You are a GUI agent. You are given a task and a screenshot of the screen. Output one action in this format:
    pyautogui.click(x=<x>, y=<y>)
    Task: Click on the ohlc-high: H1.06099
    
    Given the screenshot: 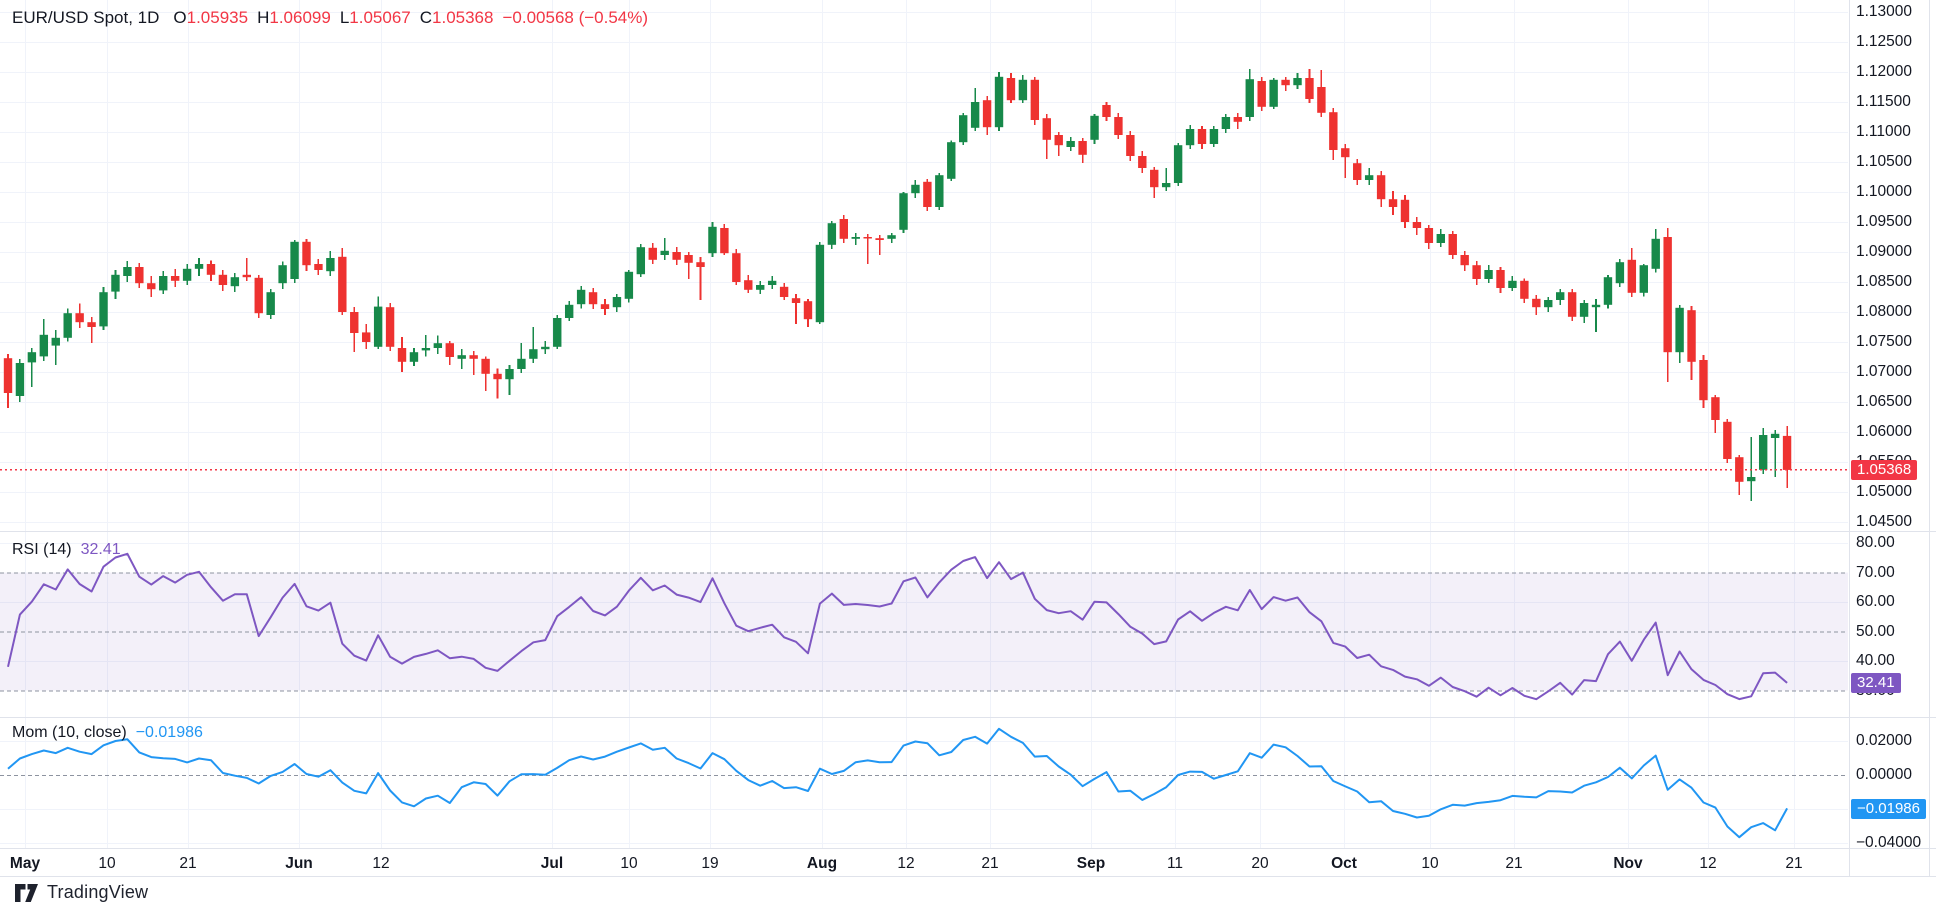 What is the action you would take?
    pyautogui.click(x=294, y=18)
    